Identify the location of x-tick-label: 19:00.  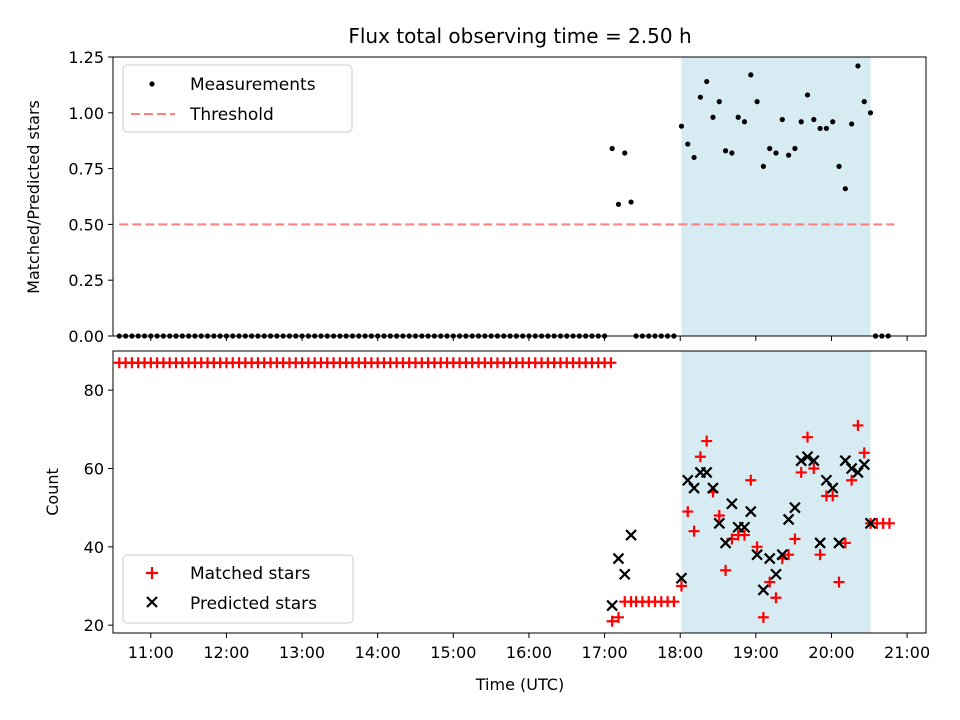
(756, 652).